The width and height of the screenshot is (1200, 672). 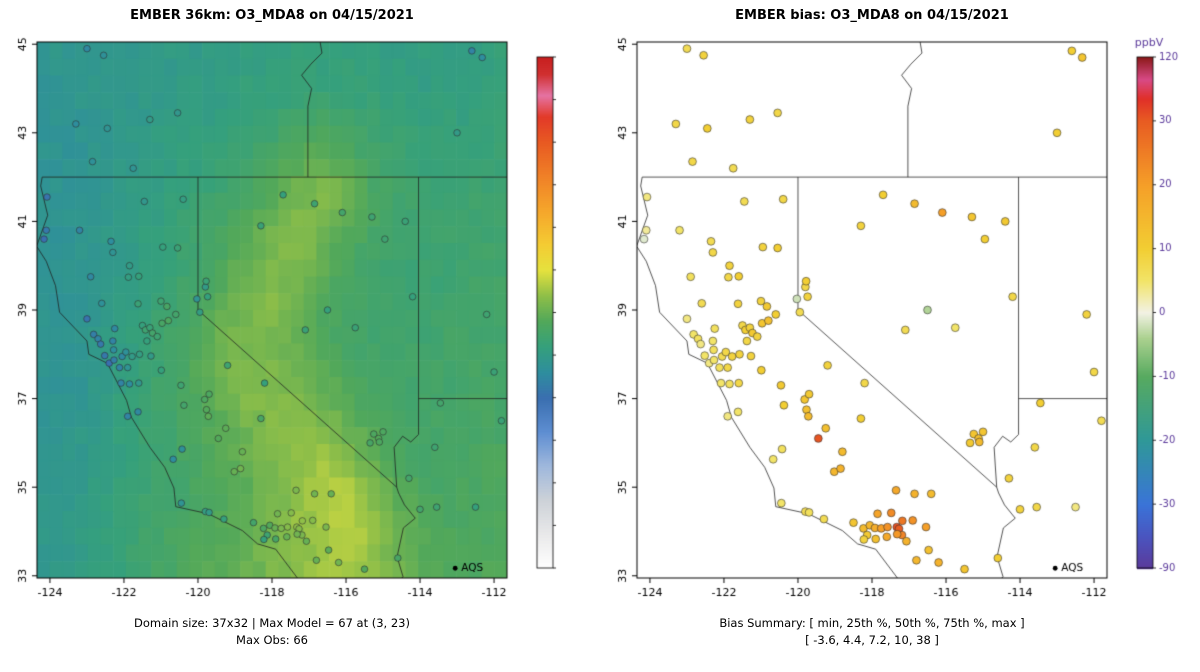 I want to click on model-map-title: EMBER 36km: O3_MDA8 on 04/15/2021, so click(x=272, y=15).